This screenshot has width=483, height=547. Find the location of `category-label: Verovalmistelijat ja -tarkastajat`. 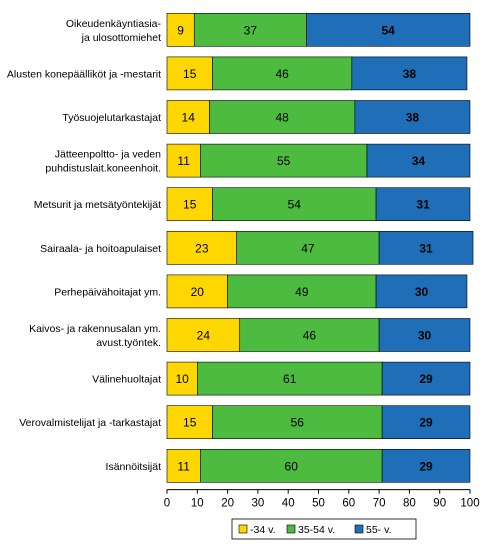

category-label: Verovalmistelijat ja -tarkastajat is located at coordinates (90, 423).